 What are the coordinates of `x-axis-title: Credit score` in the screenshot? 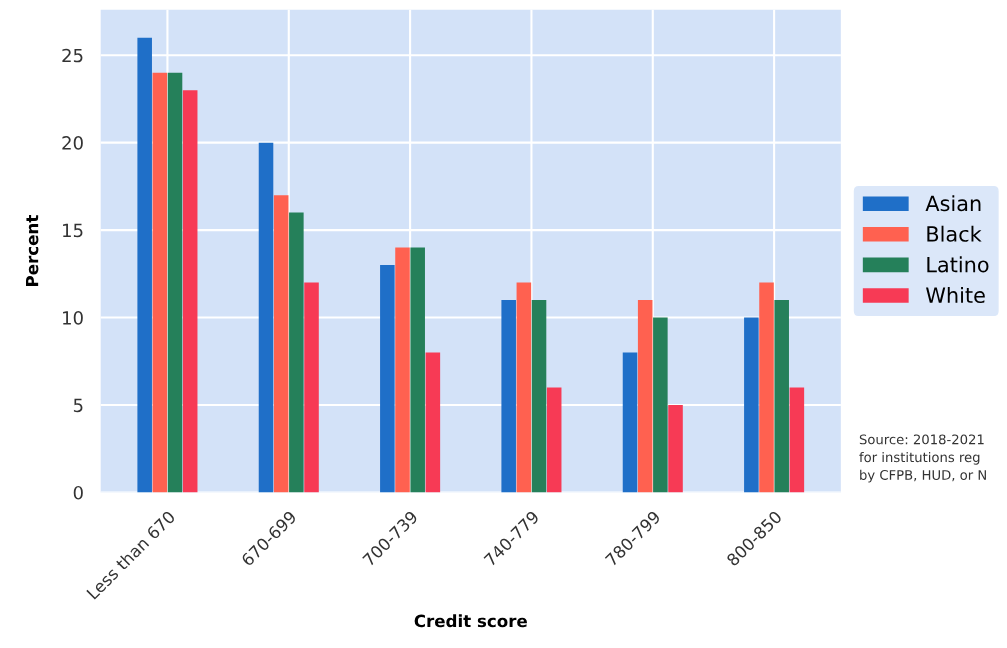 It's located at (470, 621).